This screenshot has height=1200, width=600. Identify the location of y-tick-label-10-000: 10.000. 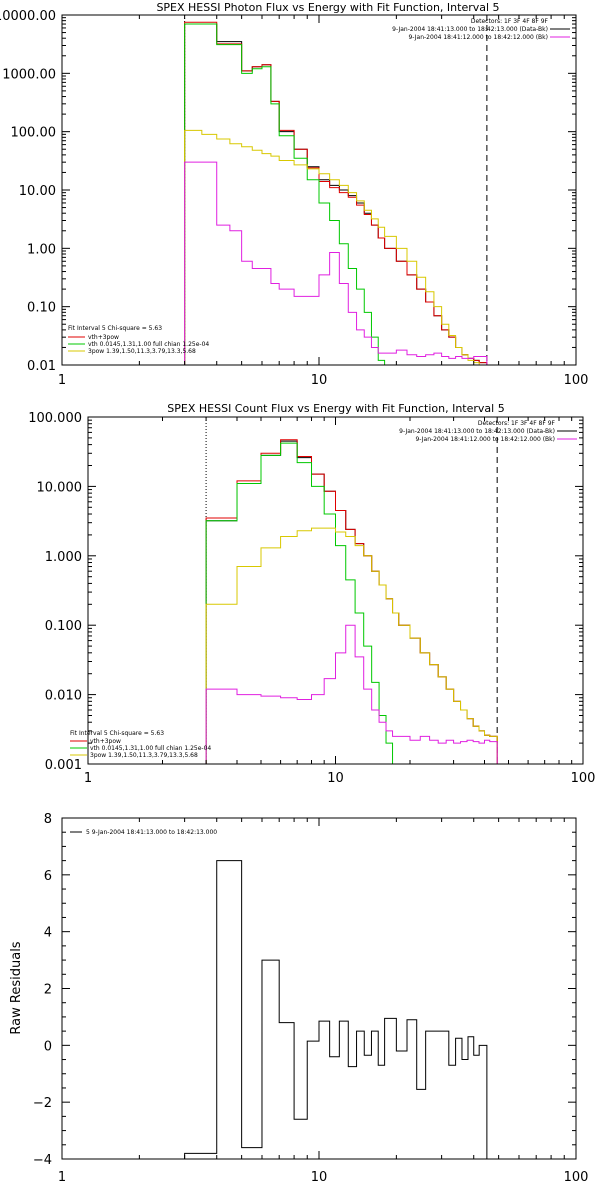
(60, 487).